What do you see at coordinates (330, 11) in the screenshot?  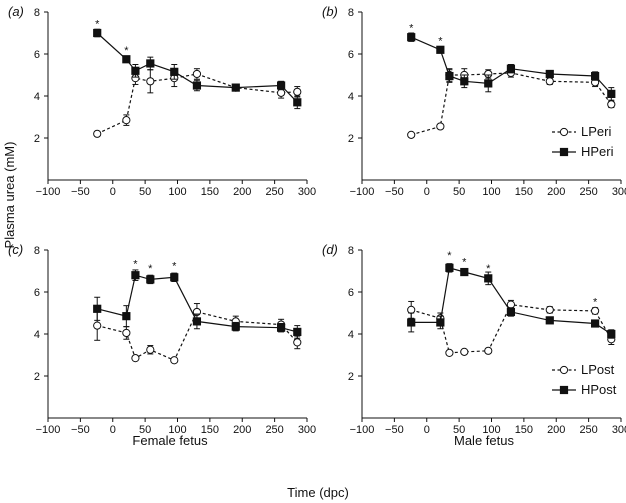 I see `panel-label: (b)` at bounding box center [330, 11].